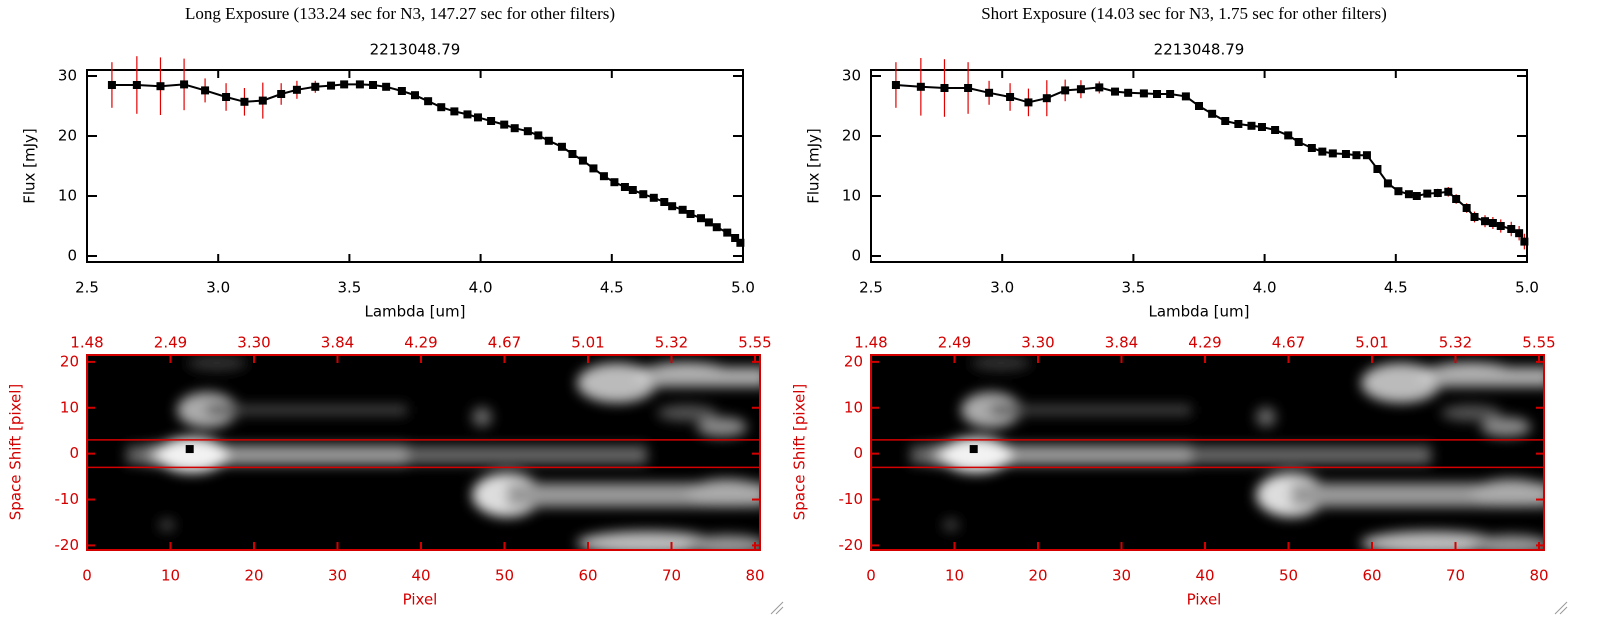  I want to click on x-tick-label: 4.0, so click(481, 288).